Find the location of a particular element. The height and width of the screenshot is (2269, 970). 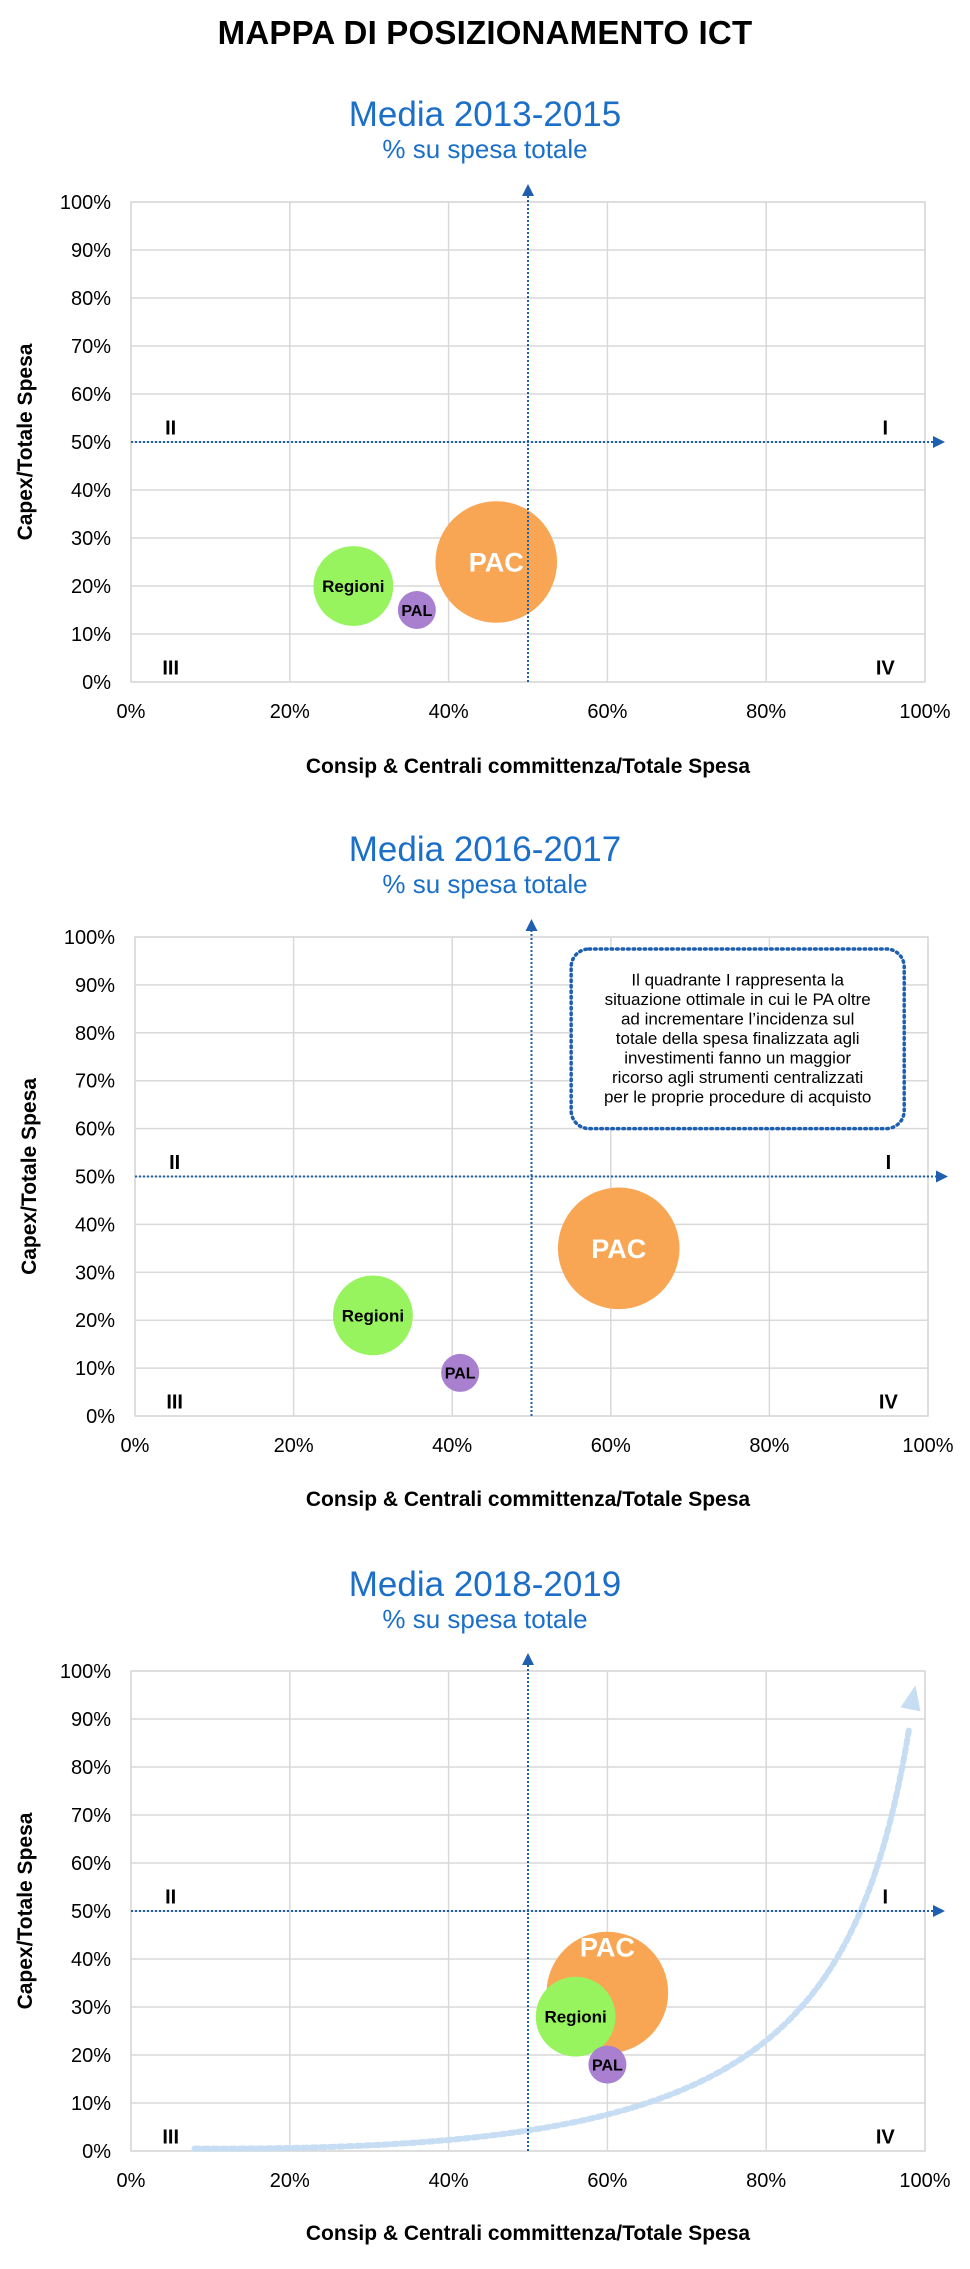

annotation-line: ad incrementare l’incidenza sul is located at coordinates (737, 1019).